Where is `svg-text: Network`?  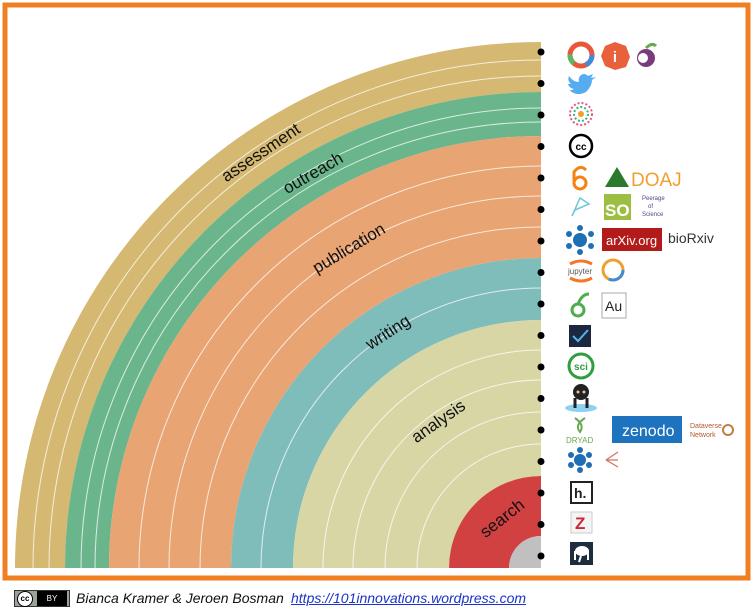
svg-text: Network is located at coordinates (703, 435).